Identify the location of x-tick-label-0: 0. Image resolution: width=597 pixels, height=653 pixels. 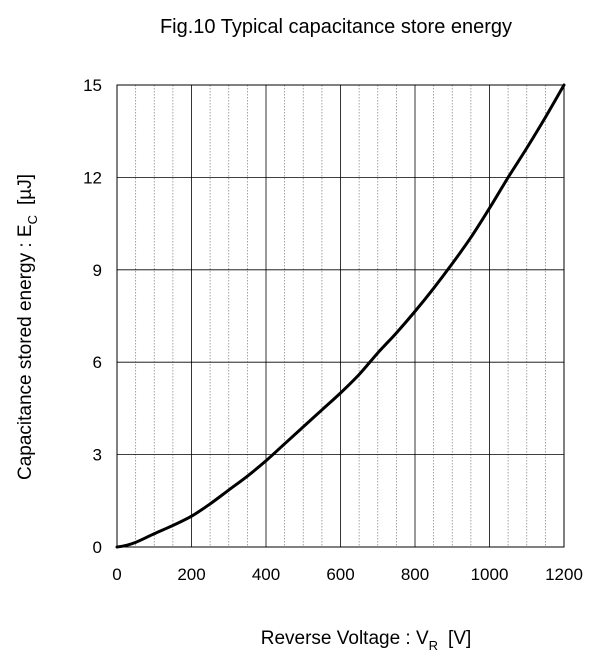
(116, 574).